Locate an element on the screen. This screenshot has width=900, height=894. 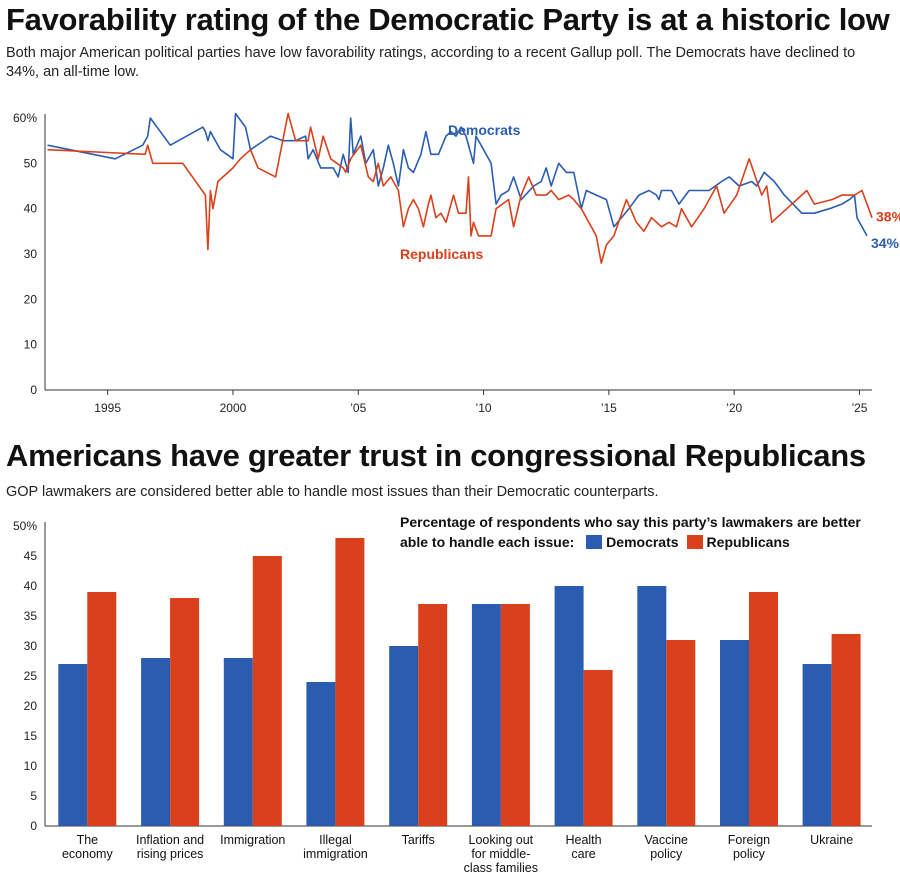
line-x-tick-label: ’05 is located at coordinates (358, 408).